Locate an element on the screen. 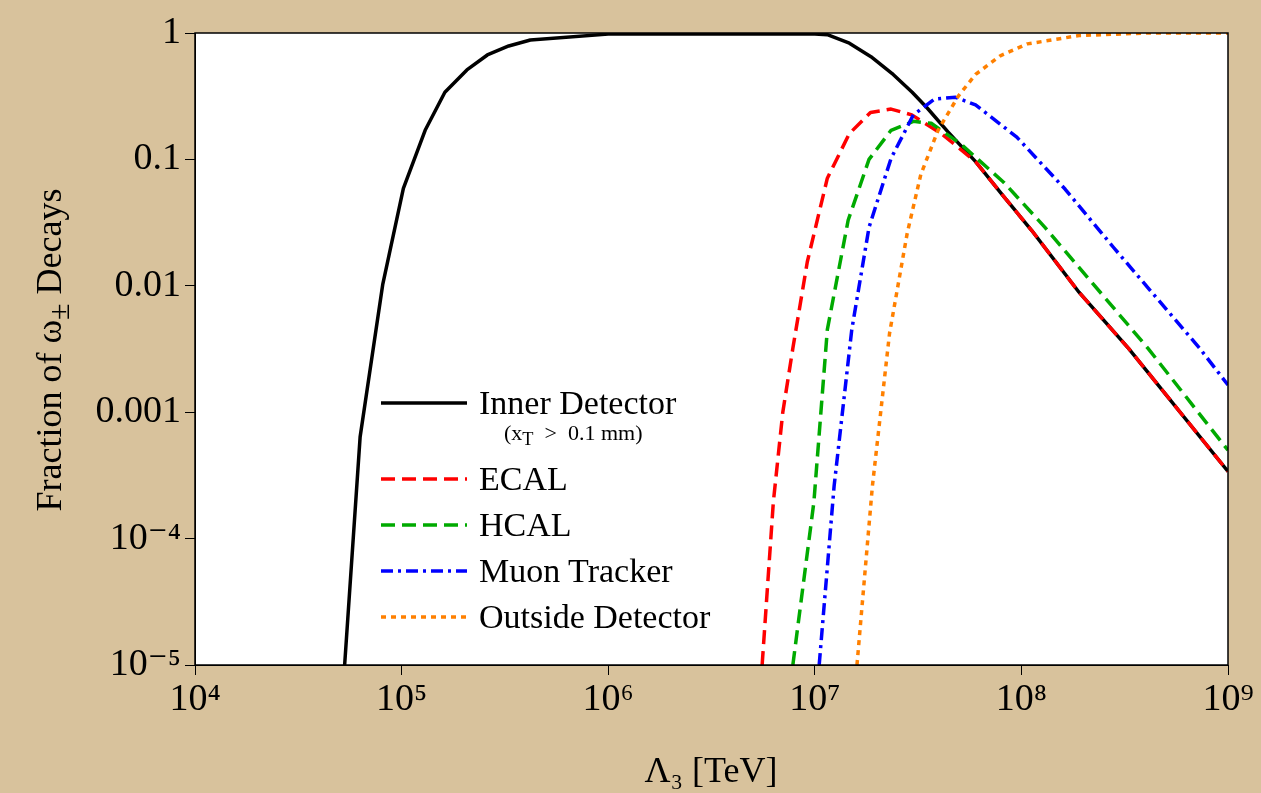  legend-label: HCAL is located at coordinates (525, 525).